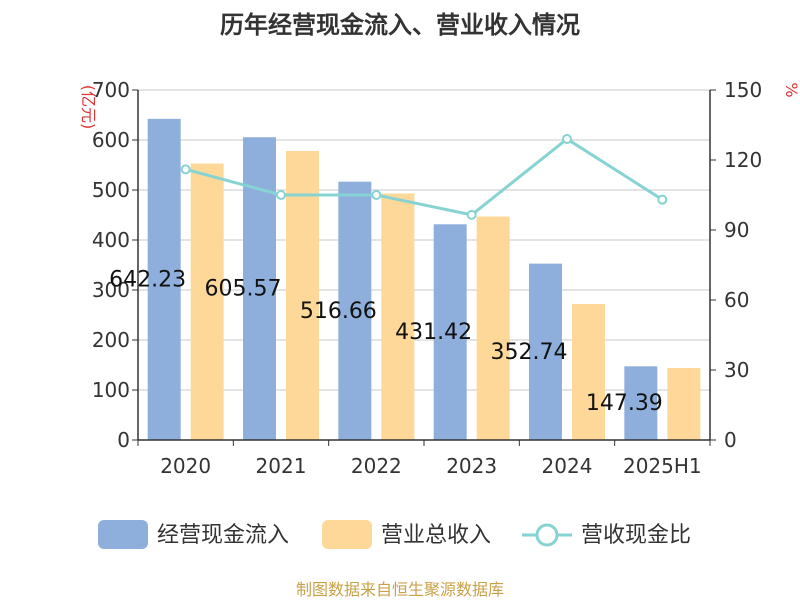  Describe the element at coordinates (433, 332) in the screenshot. I see `data-label-cash-inflow: 431.42` at that location.